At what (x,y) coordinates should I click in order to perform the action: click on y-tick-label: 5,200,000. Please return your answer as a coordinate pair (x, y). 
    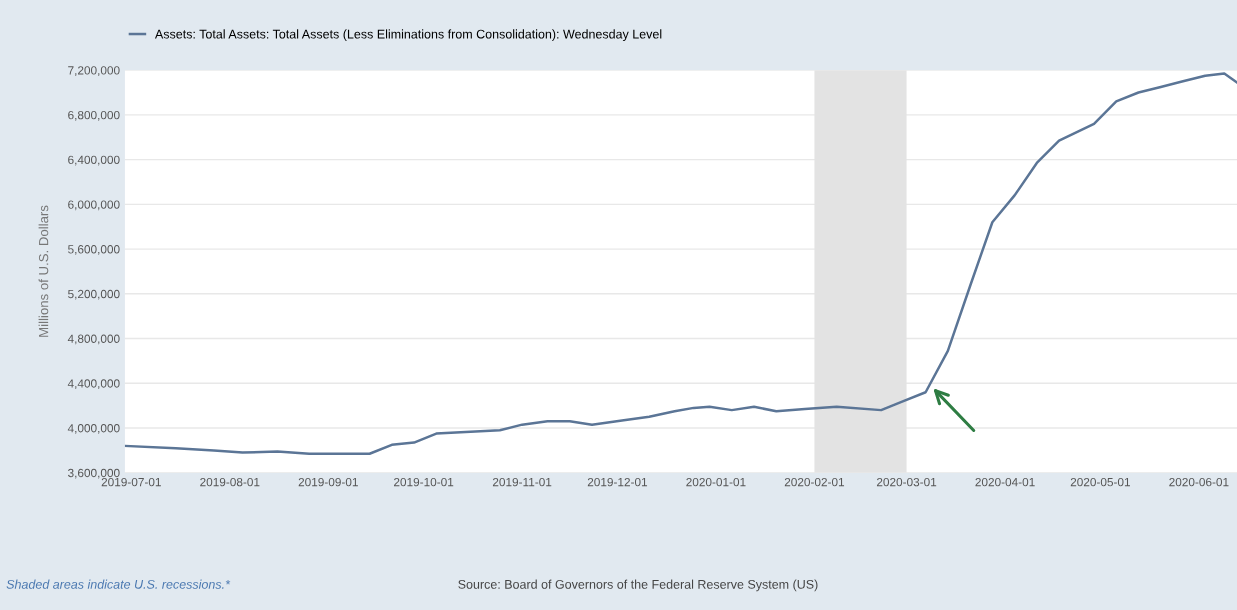
    Looking at the image, I should click on (94, 294).